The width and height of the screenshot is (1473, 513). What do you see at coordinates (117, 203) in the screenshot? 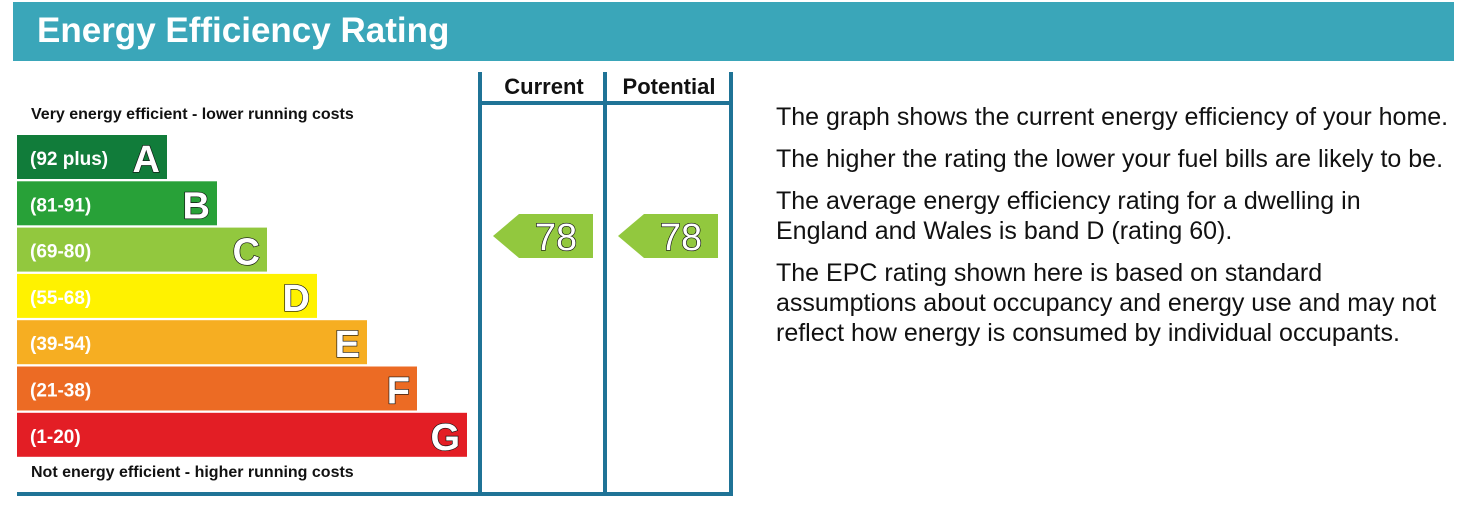
I see `band-b-bar` at bounding box center [117, 203].